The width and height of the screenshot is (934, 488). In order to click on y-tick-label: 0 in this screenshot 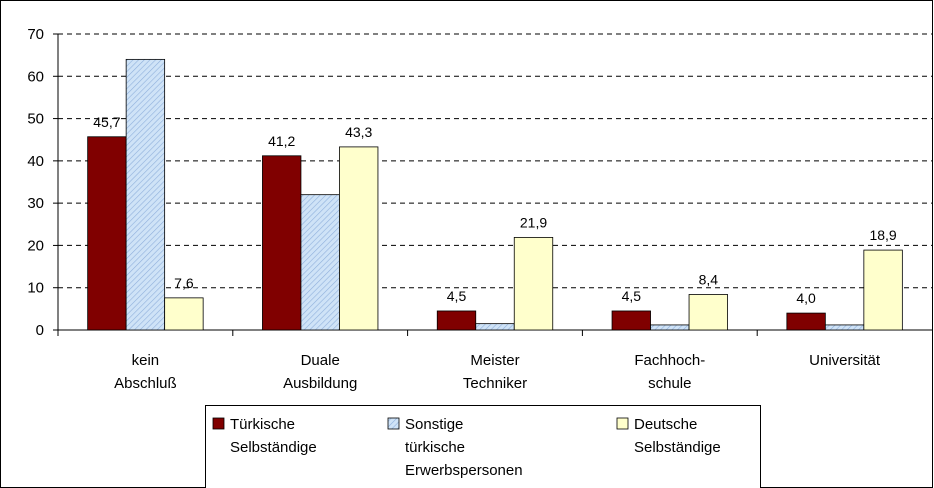, I will do `click(40, 330)`.